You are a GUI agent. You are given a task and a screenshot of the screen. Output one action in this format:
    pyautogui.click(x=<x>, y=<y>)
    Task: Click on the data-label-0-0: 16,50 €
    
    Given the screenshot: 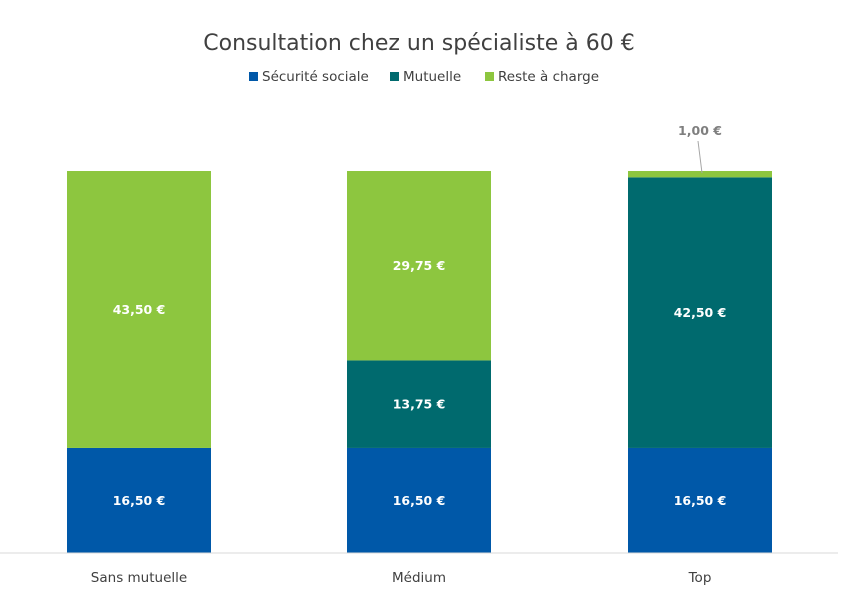 What is the action you would take?
    pyautogui.click(x=139, y=500)
    